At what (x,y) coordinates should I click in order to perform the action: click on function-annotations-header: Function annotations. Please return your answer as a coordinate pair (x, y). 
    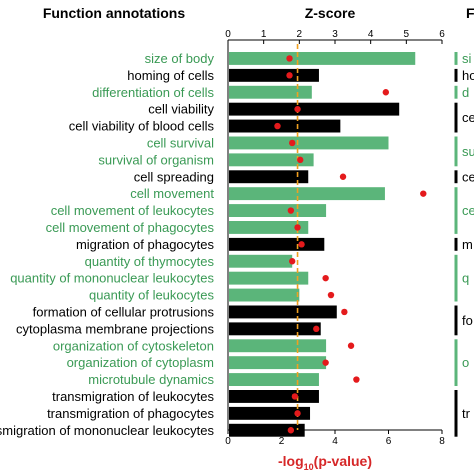
    Looking at the image, I should click on (114, 13).